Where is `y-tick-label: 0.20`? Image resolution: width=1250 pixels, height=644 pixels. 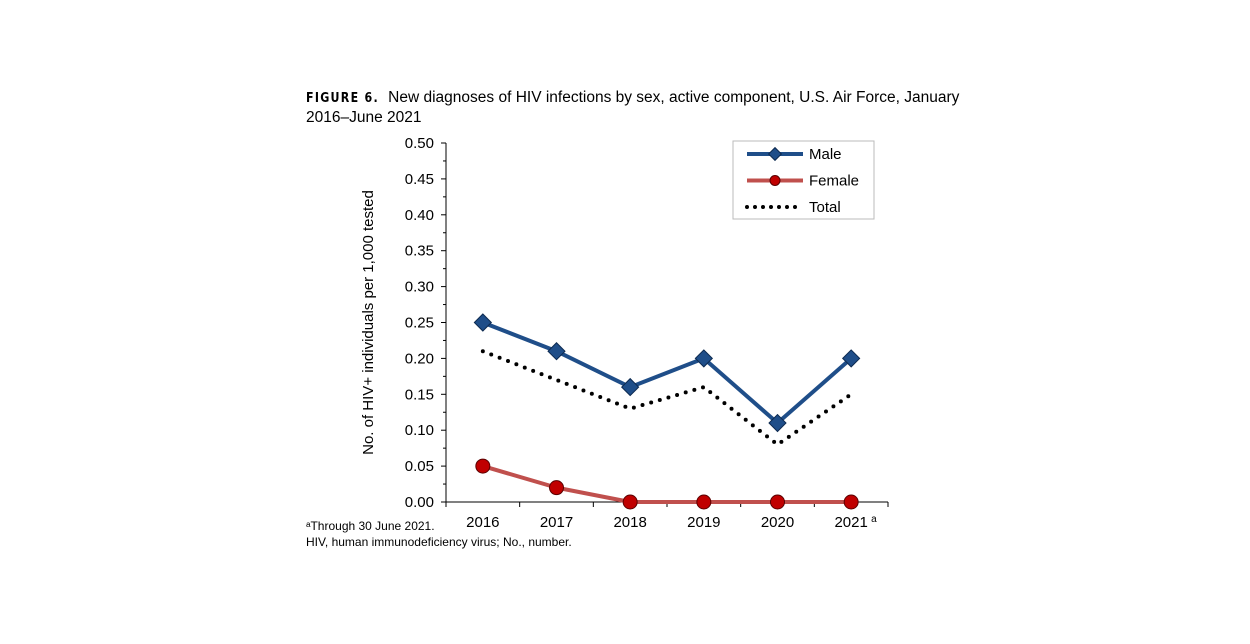 y-tick-label: 0.20 is located at coordinates (419, 358).